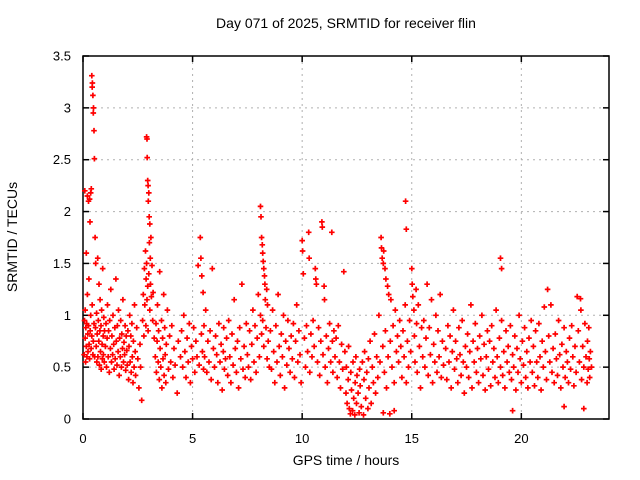 Image resolution: width=640 pixels, height=480 pixels. Describe the element at coordinates (521, 438) in the screenshot. I see `x-tick-label: 20` at that location.